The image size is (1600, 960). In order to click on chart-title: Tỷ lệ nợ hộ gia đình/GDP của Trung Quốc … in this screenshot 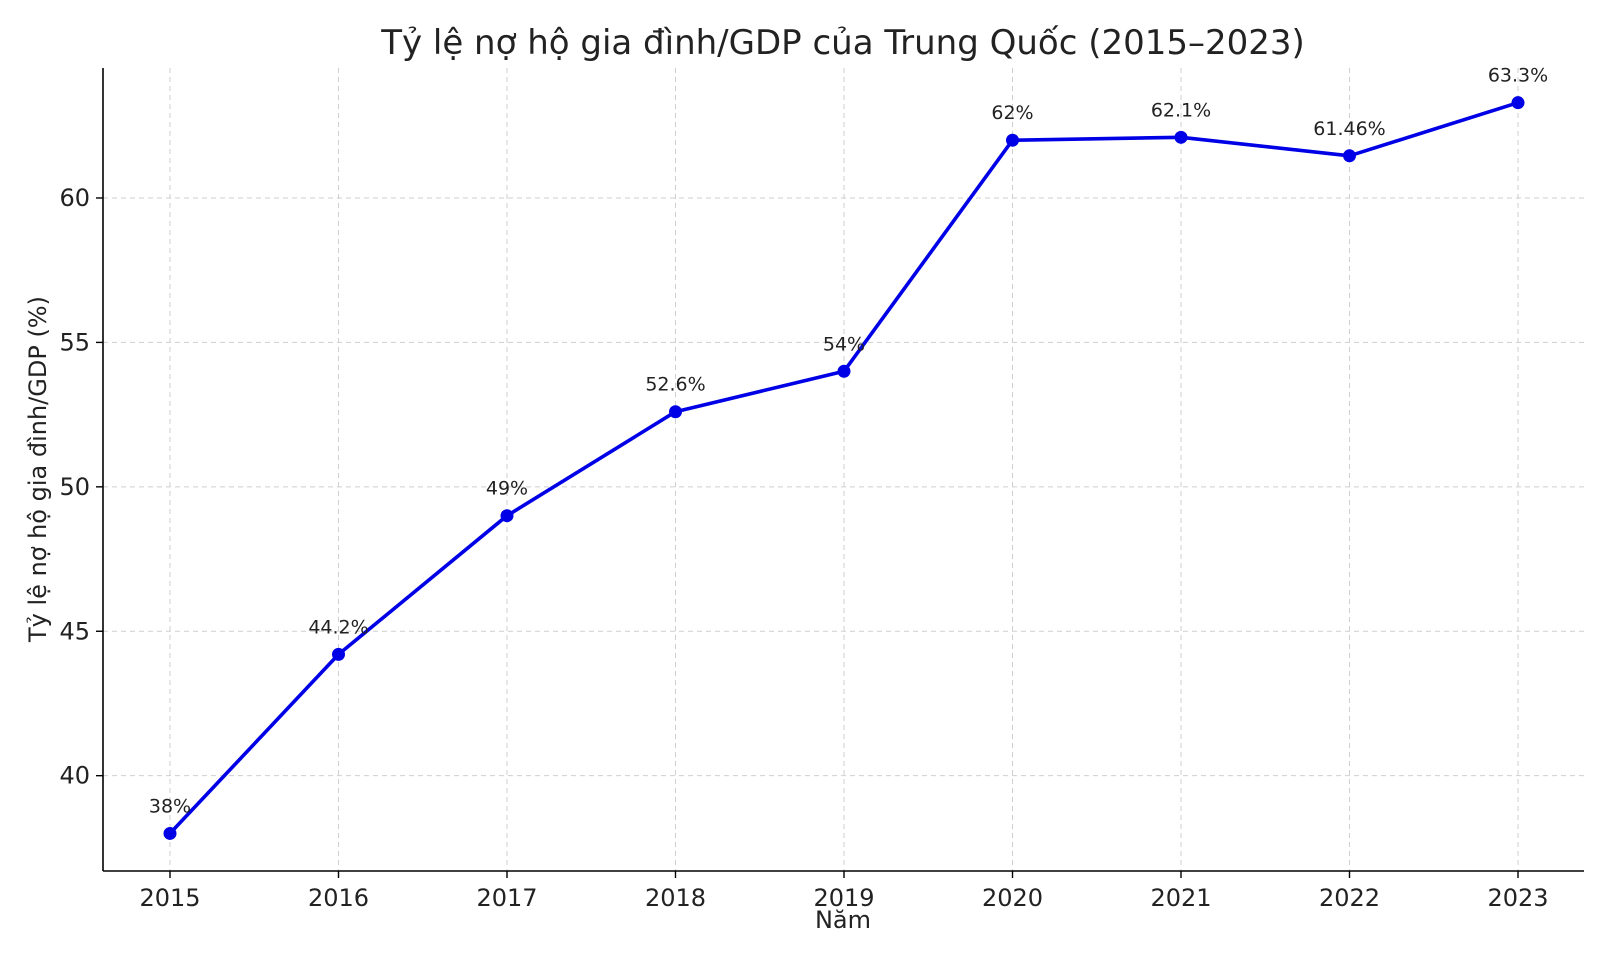, I will do `click(842, 43)`.